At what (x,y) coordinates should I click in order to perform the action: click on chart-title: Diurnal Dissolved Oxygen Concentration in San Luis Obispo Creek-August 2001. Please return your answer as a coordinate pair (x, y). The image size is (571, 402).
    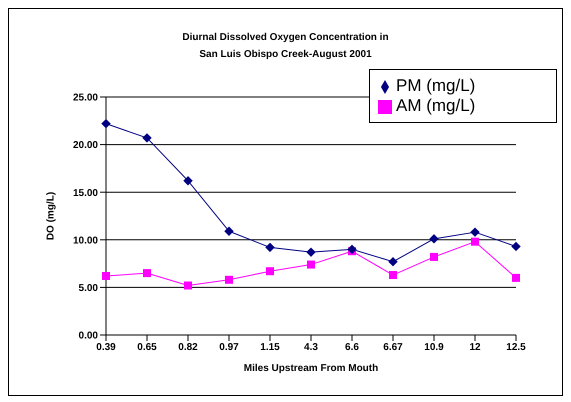
    Looking at the image, I should click on (285, 46).